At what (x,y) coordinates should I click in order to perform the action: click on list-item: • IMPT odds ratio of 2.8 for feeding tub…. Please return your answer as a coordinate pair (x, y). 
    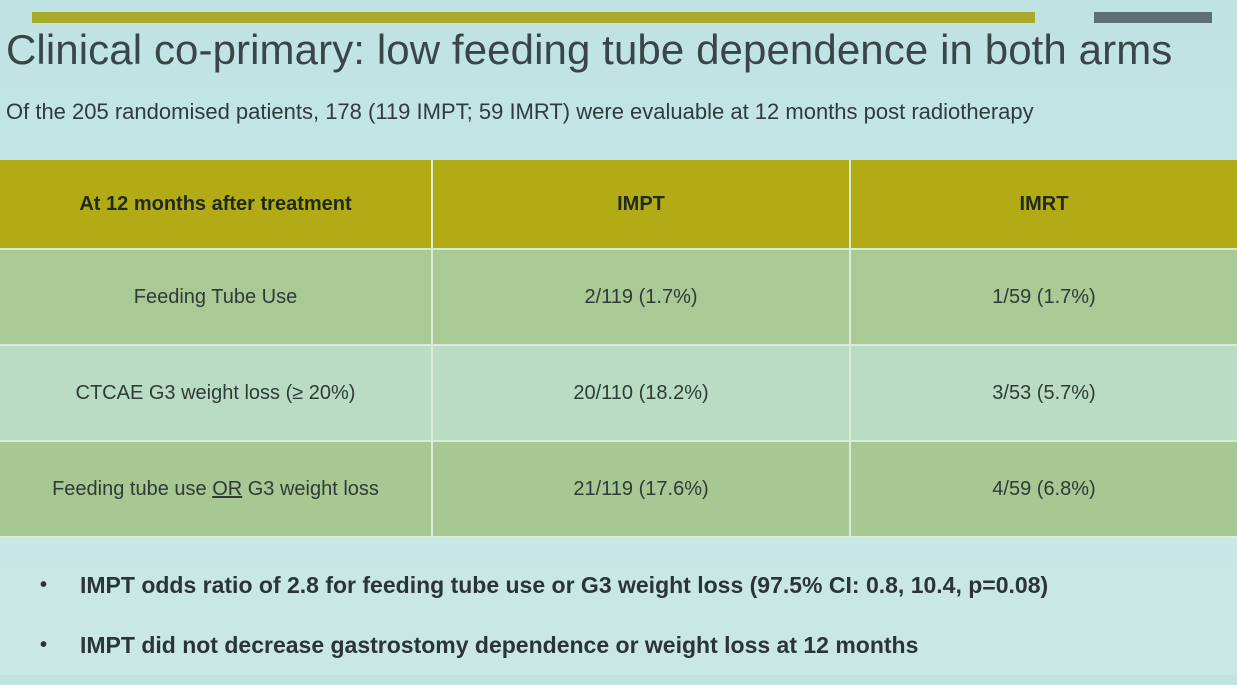
    Looking at the image, I should click on (544, 585).